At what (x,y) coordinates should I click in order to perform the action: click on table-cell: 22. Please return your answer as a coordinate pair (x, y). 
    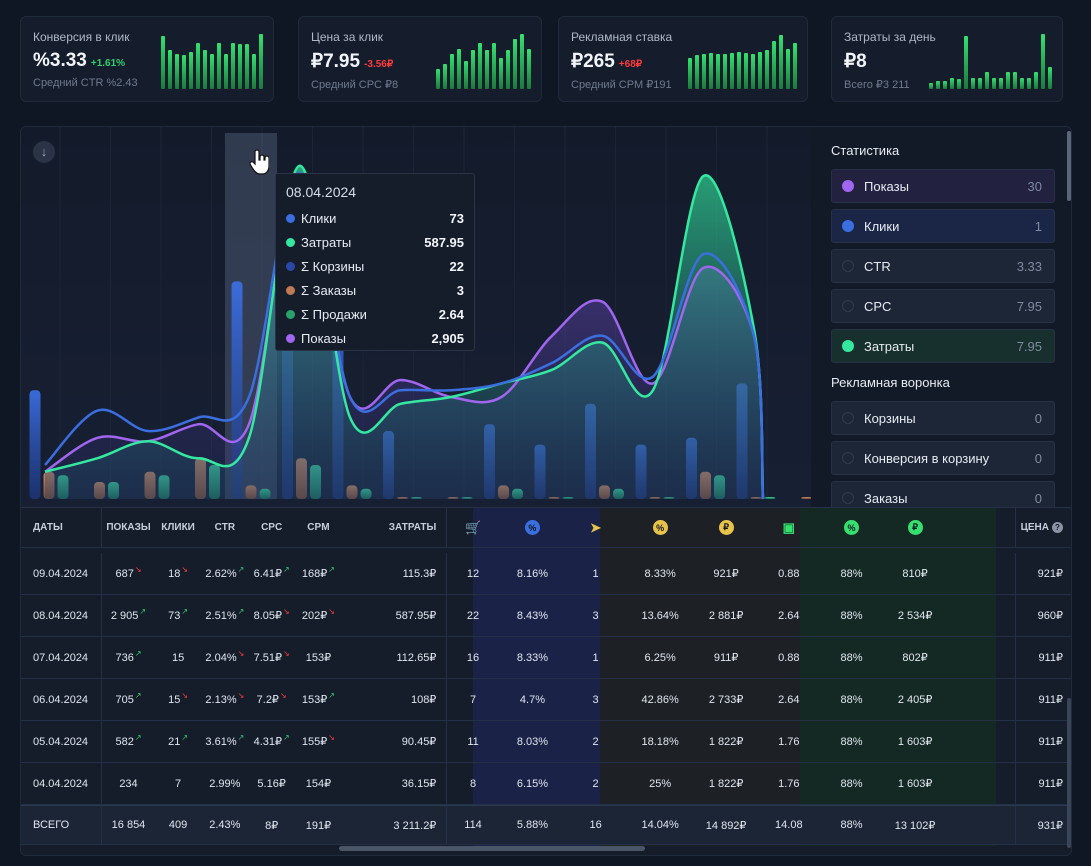
    Looking at the image, I should click on (472, 615).